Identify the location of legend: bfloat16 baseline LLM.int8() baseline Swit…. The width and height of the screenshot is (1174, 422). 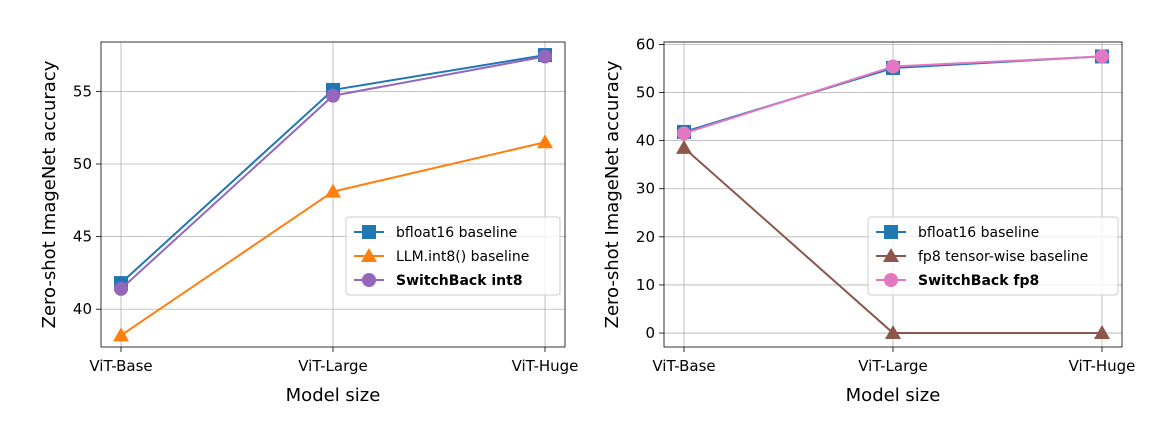
(453, 256).